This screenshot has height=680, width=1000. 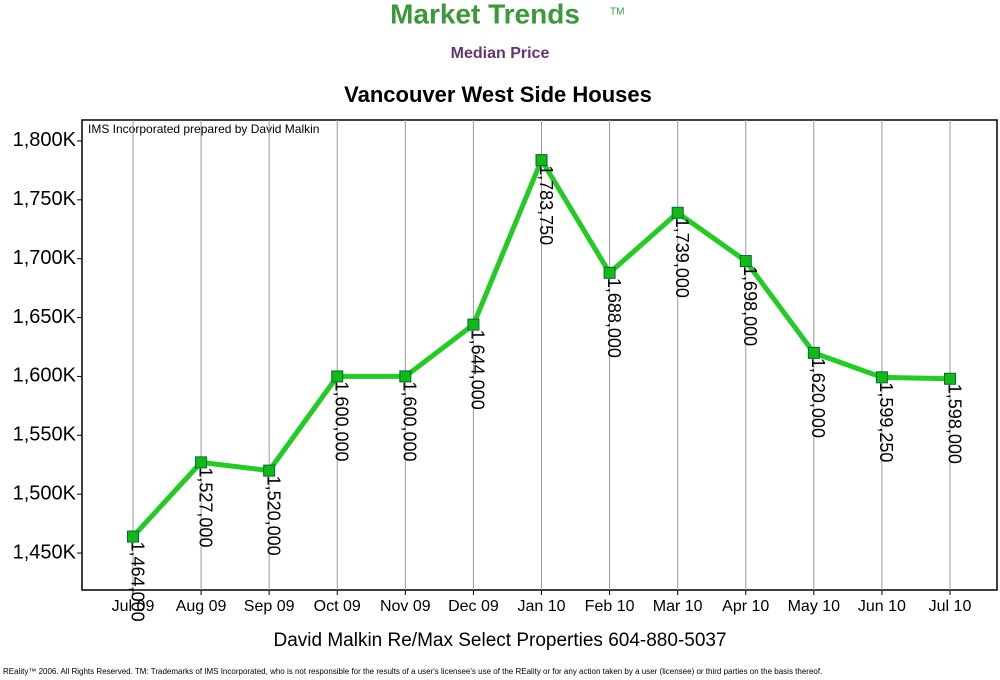 I want to click on data-label: 1,644,000, so click(x=478, y=370).